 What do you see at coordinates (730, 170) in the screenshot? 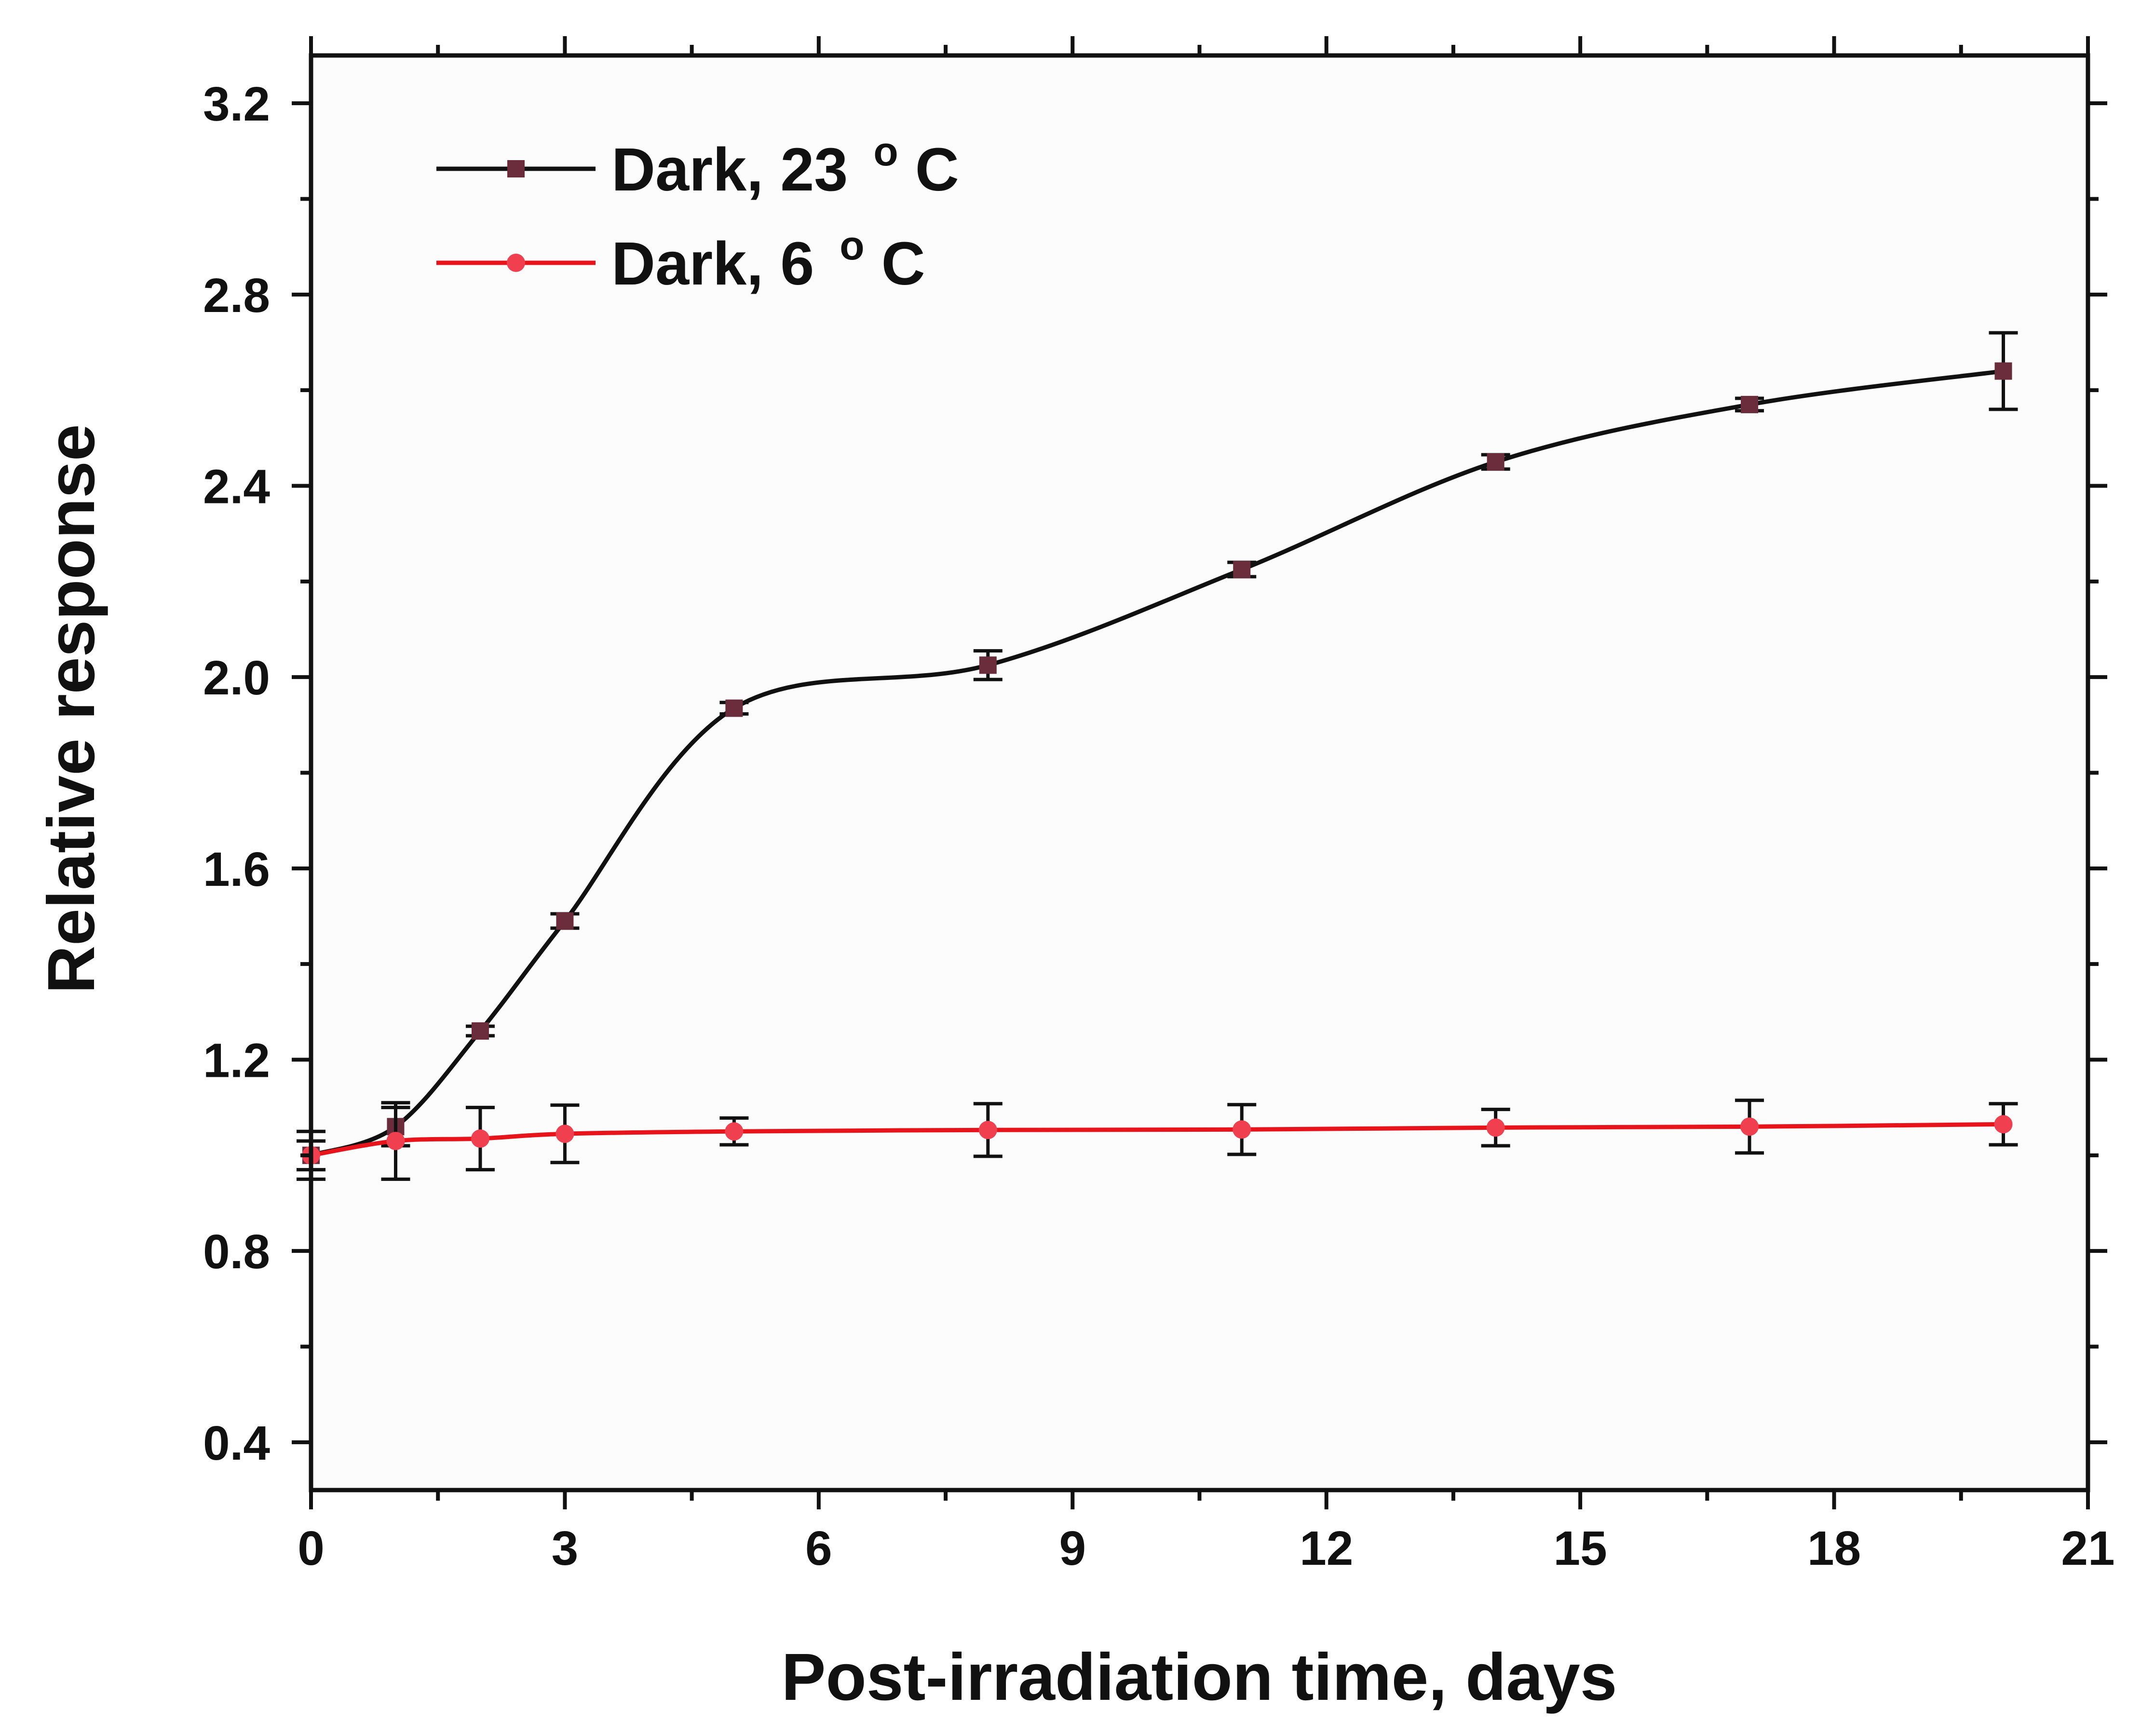
I see `legend-label-dark-23c-name: Dark, 23` at bounding box center [730, 170].